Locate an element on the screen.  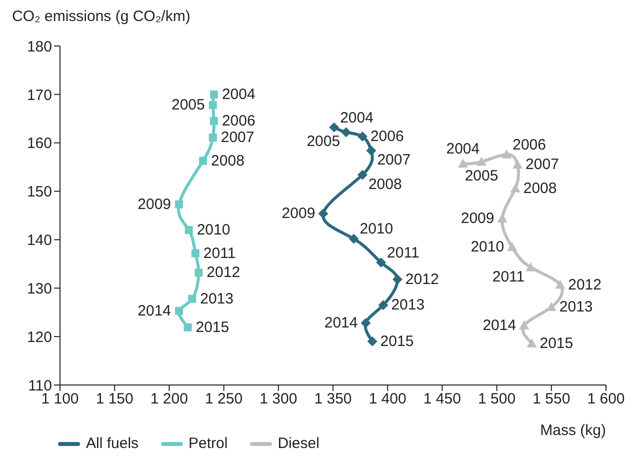
x-tick-label: 1 150 is located at coordinates (115, 399).